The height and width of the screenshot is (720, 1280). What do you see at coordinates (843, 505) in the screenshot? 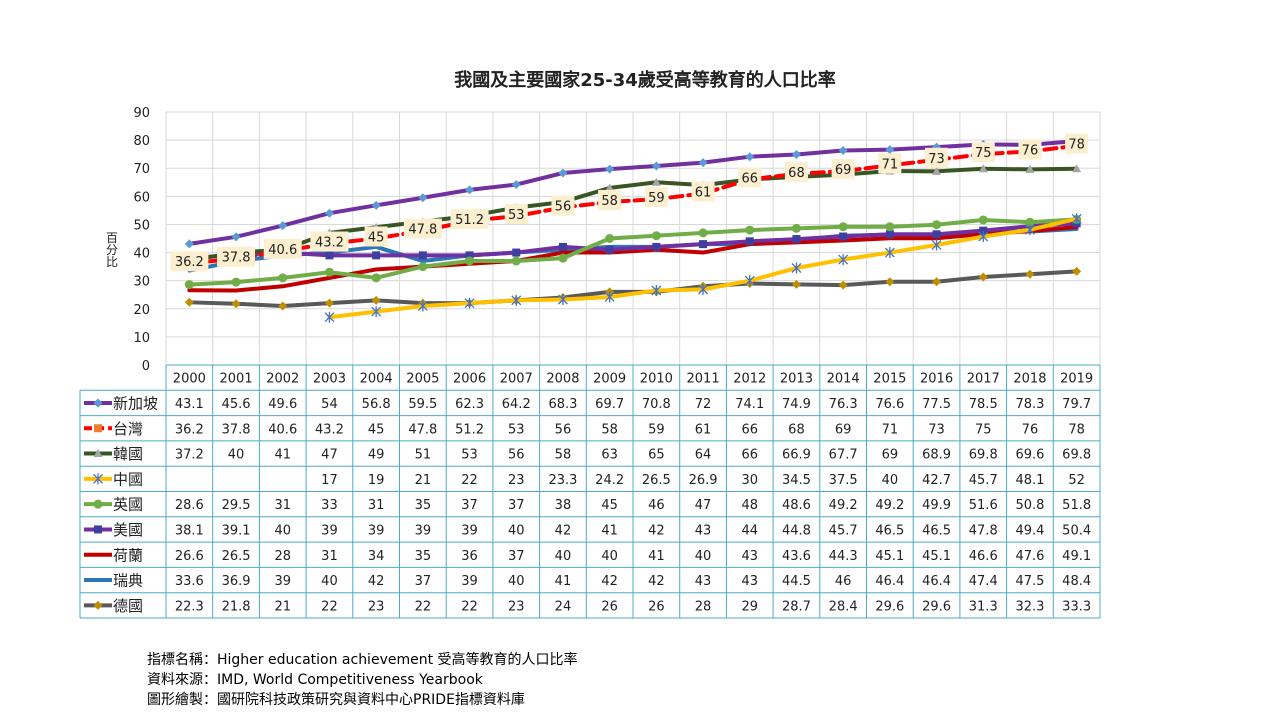
I see `table-cell: 49.2` at bounding box center [843, 505].